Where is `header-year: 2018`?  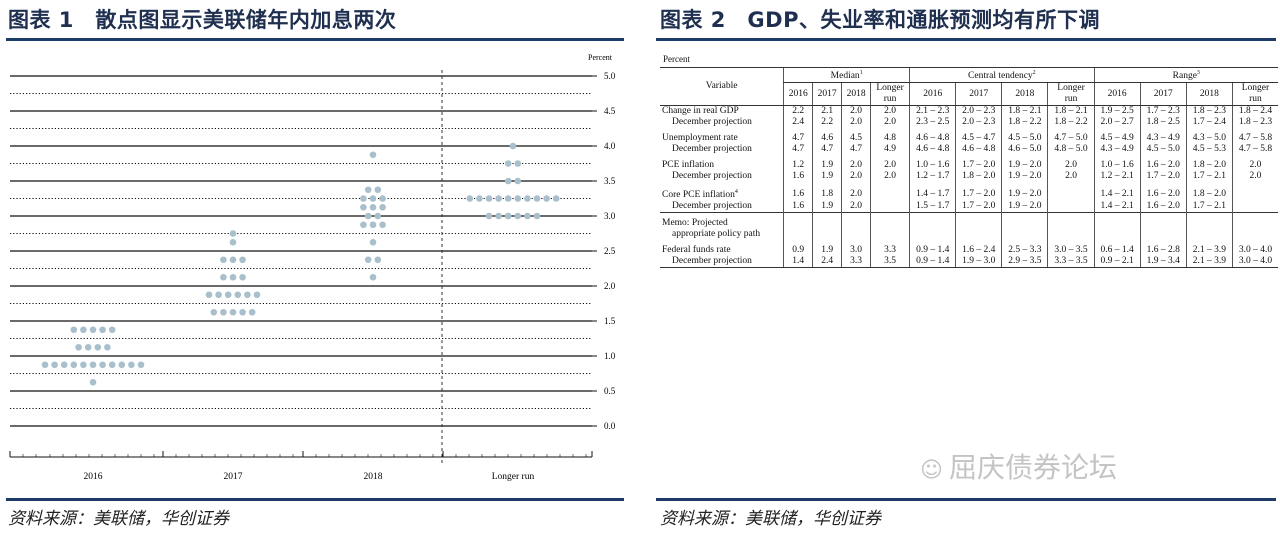
header-year: 2018 is located at coordinates (1209, 94).